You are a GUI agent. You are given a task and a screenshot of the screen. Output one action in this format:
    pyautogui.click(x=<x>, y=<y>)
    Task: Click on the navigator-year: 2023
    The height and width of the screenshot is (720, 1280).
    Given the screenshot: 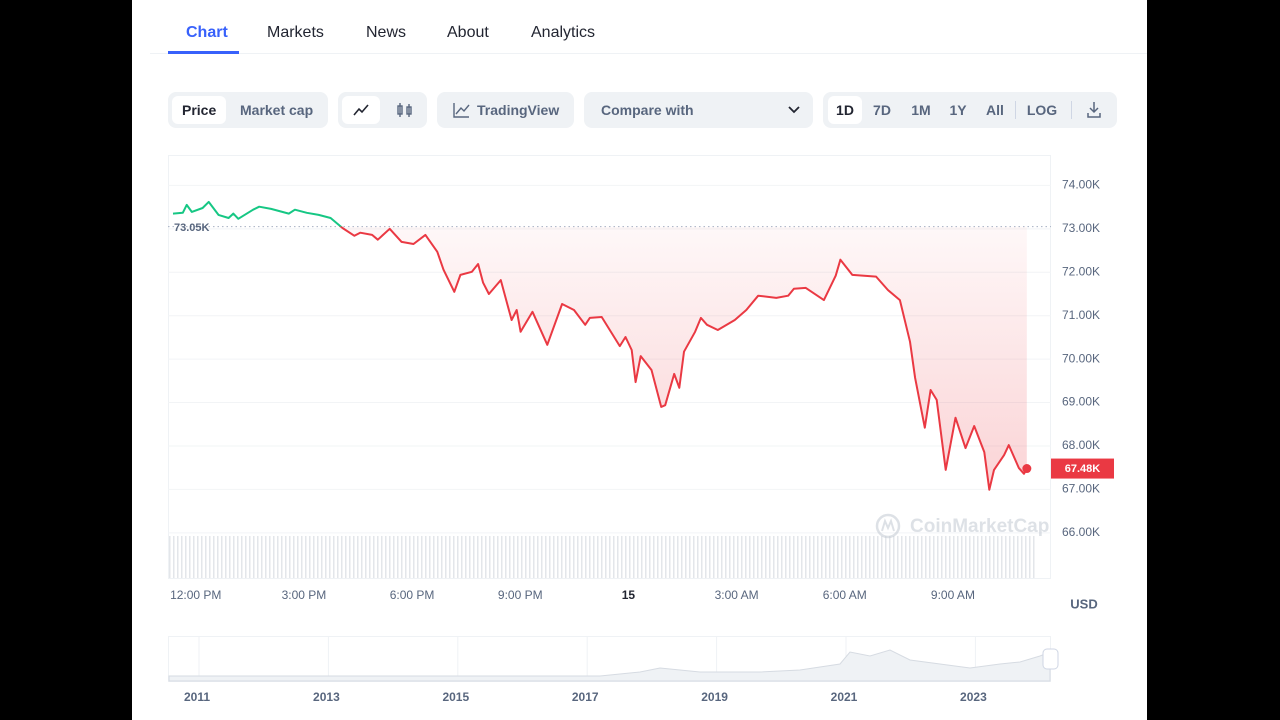 What is the action you would take?
    pyautogui.click(x=973, y=697)
    